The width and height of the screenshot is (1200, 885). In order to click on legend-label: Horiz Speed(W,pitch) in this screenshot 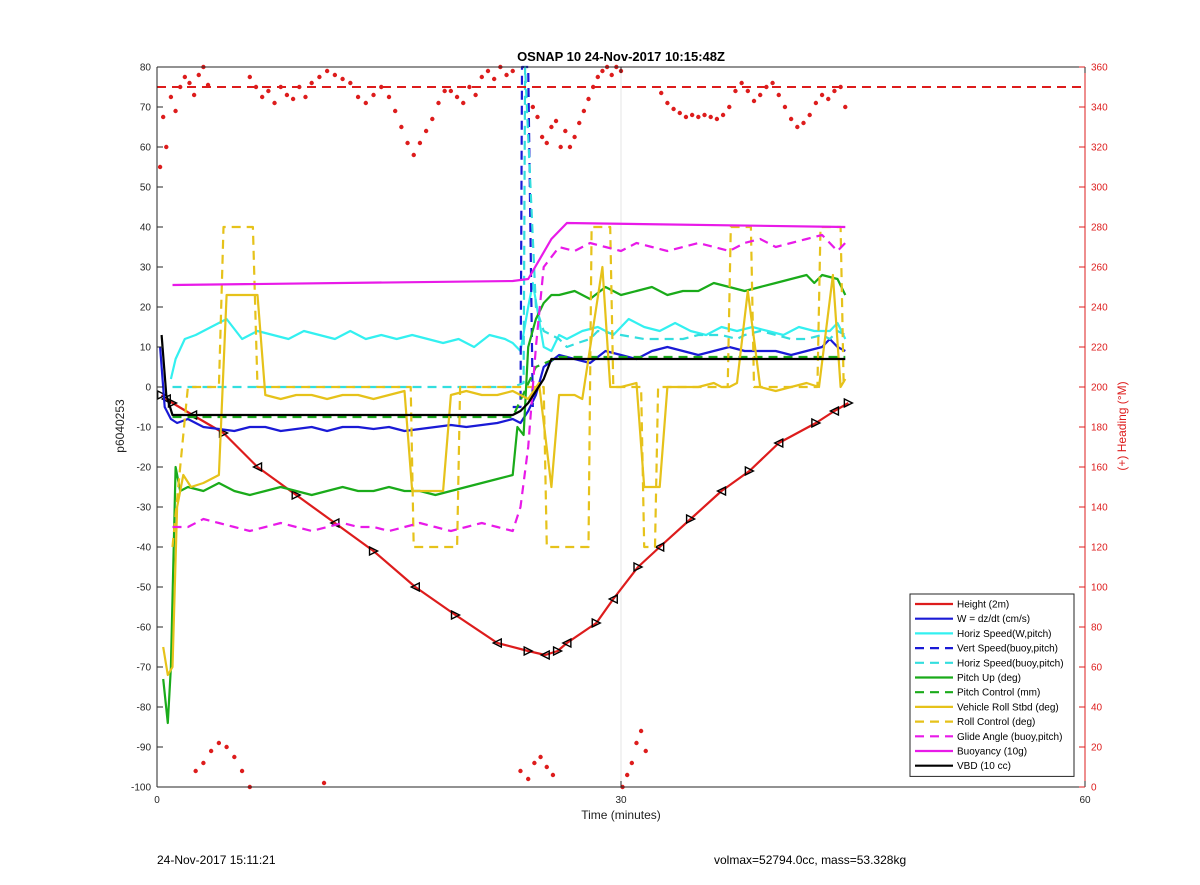, I will do `click(1004, 634)`.